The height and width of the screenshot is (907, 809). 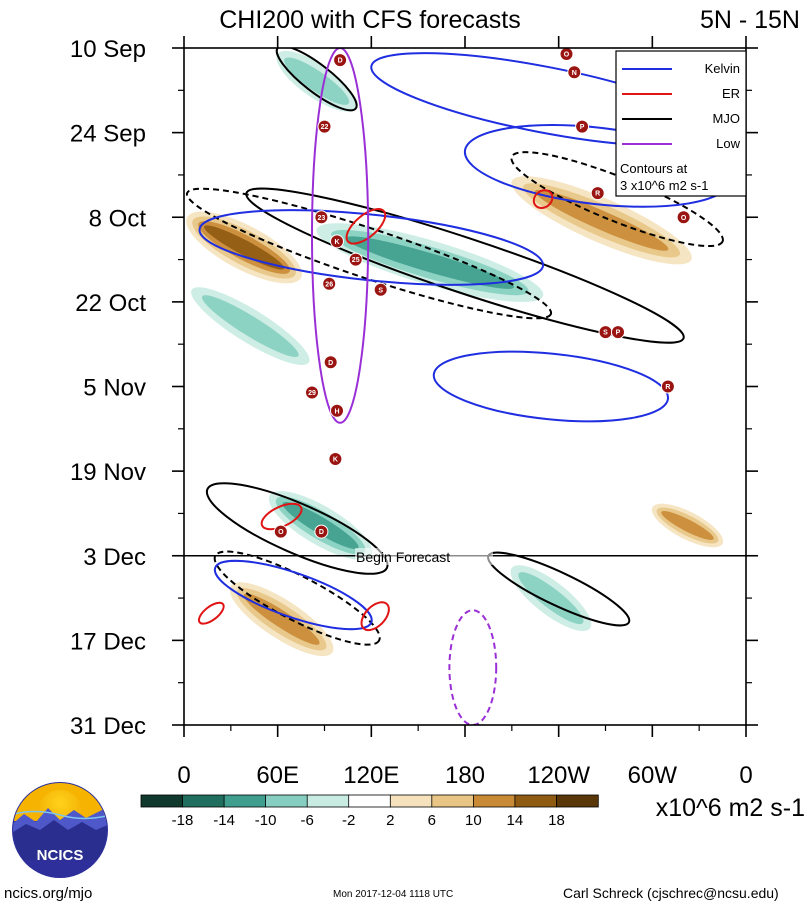 I want to click on colorbar-label: 6, so click(x=432, y=820).